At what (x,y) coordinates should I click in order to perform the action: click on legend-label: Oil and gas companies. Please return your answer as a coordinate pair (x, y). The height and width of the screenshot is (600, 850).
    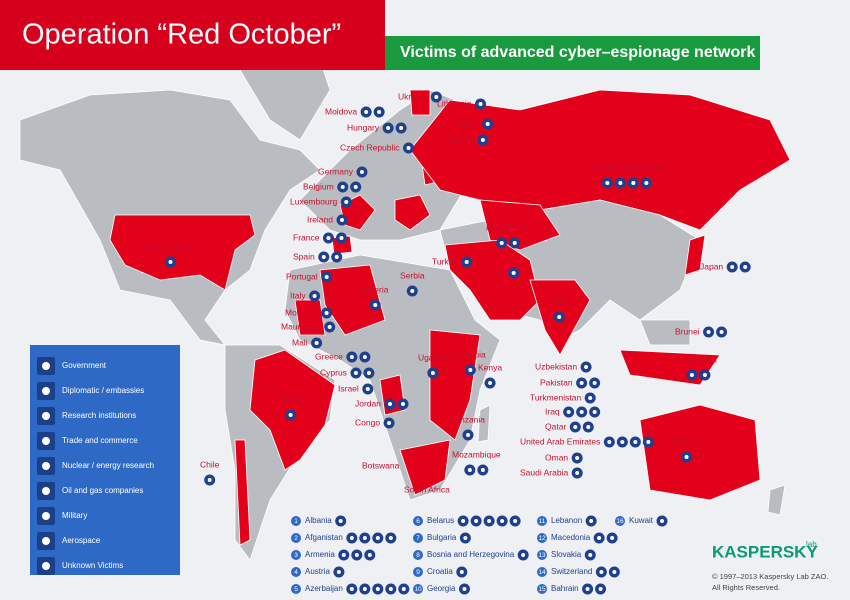
    Looking at the image, I should click on (102, 490).